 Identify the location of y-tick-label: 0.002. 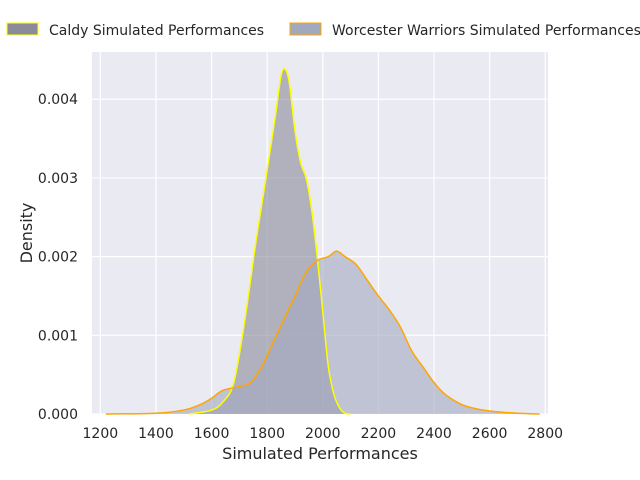
(58, 258).